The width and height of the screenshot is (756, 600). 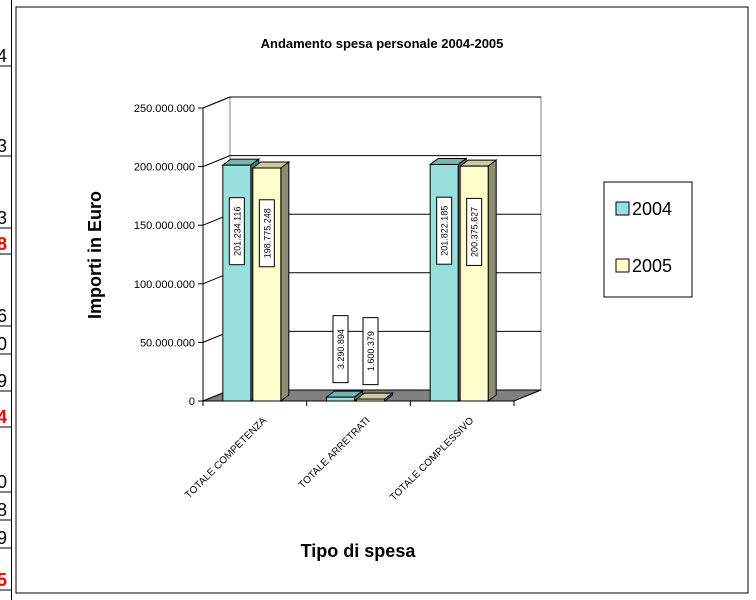 I want to click on chart-title: Andamento spesa personale 2004-2005, so click(x=382, y=43).